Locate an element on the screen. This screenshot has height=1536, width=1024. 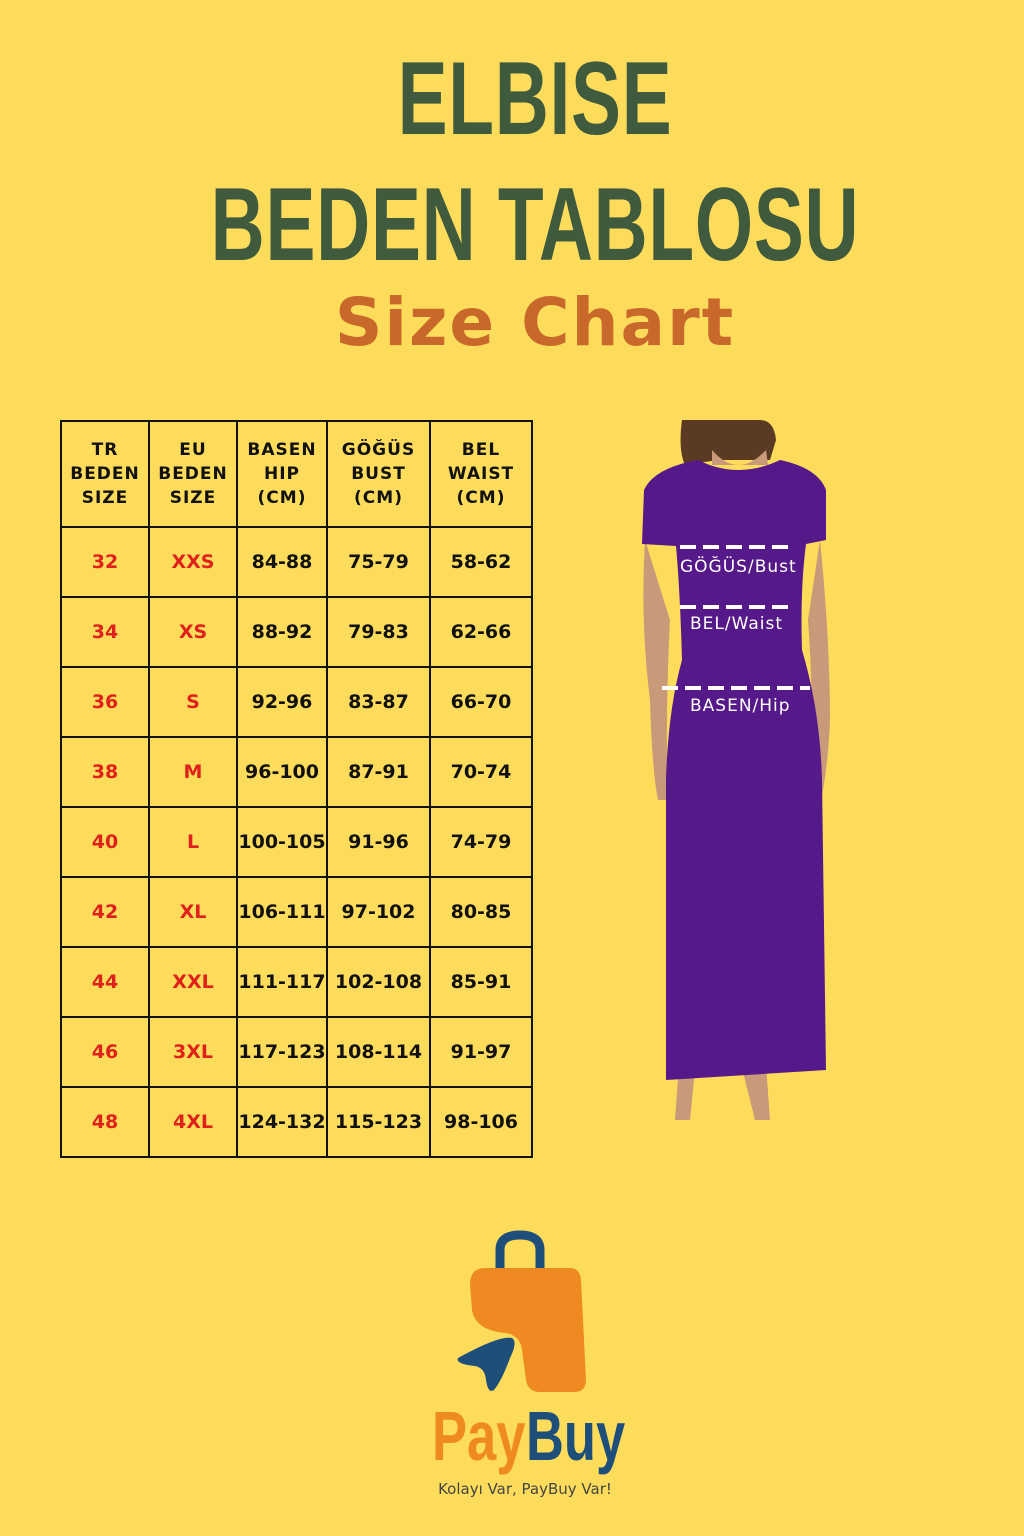
table-row: 44 XXL 111-117 102-108 85-91 is located at coordinates (296, 982).